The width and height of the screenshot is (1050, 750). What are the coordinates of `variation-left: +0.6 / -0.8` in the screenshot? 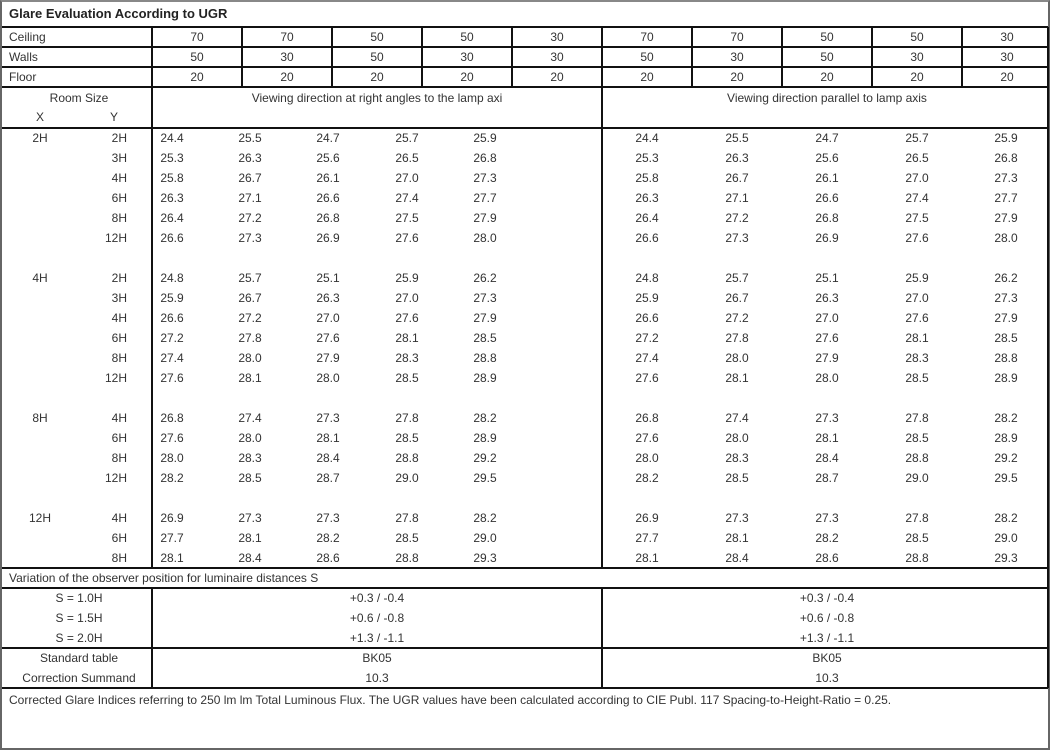 It's located at (377, 618).